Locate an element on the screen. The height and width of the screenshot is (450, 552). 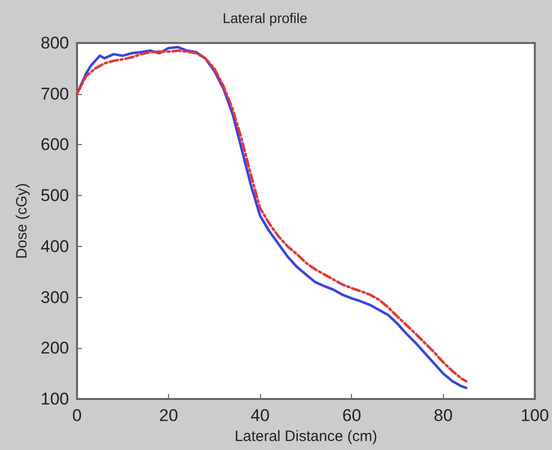
y-axis-title: Dose (cGy) is located at coordinates (22, 221).